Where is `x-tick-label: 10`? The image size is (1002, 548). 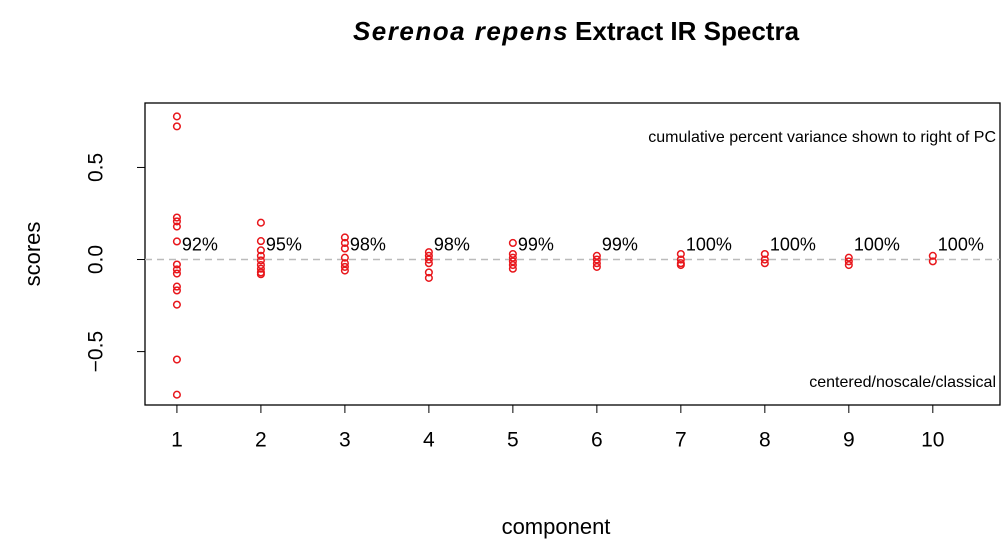 x-tick-label: 10 is located at coordinates (932, 440).